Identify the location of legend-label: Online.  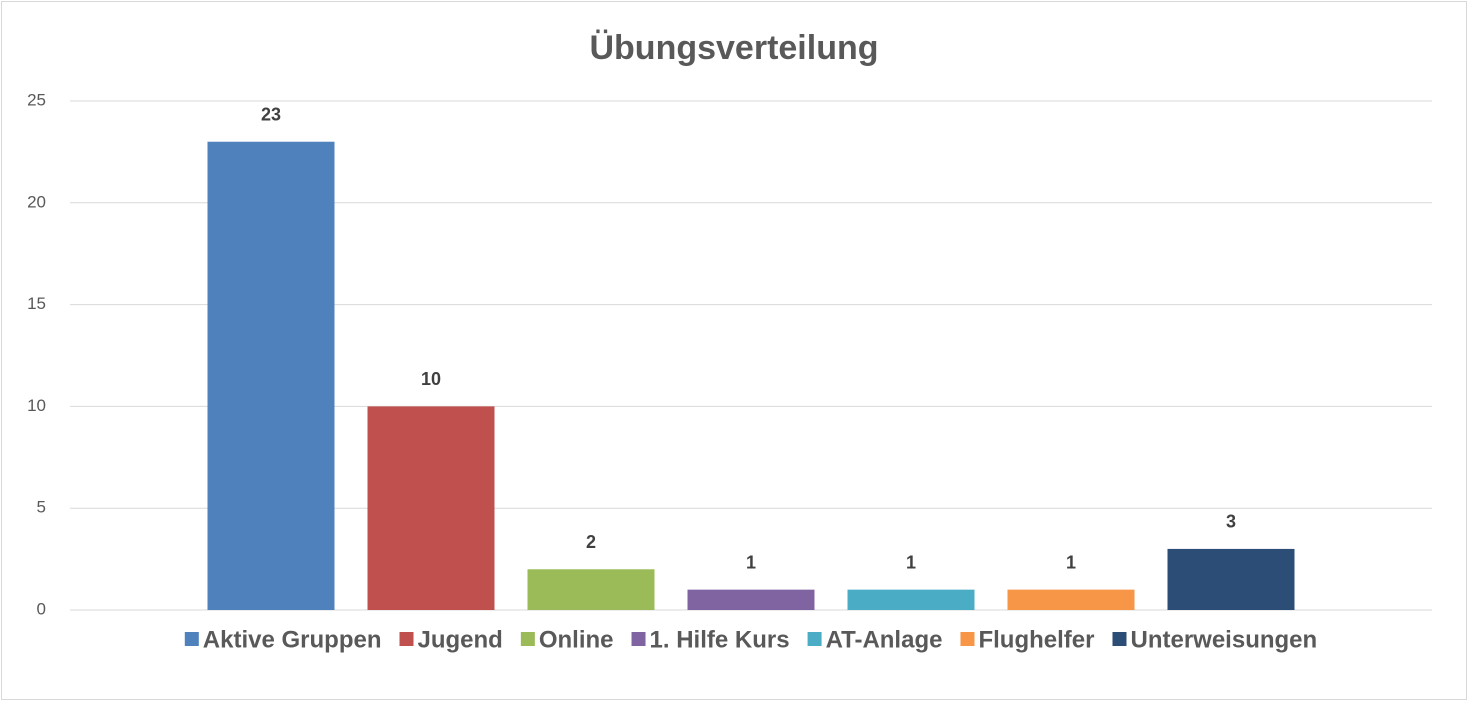
(576, 639).